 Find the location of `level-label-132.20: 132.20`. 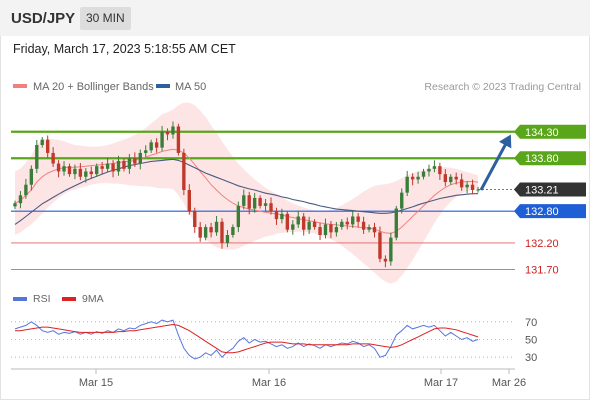

level-label-132.20: 132.20 is located at coordinates (542, 244).